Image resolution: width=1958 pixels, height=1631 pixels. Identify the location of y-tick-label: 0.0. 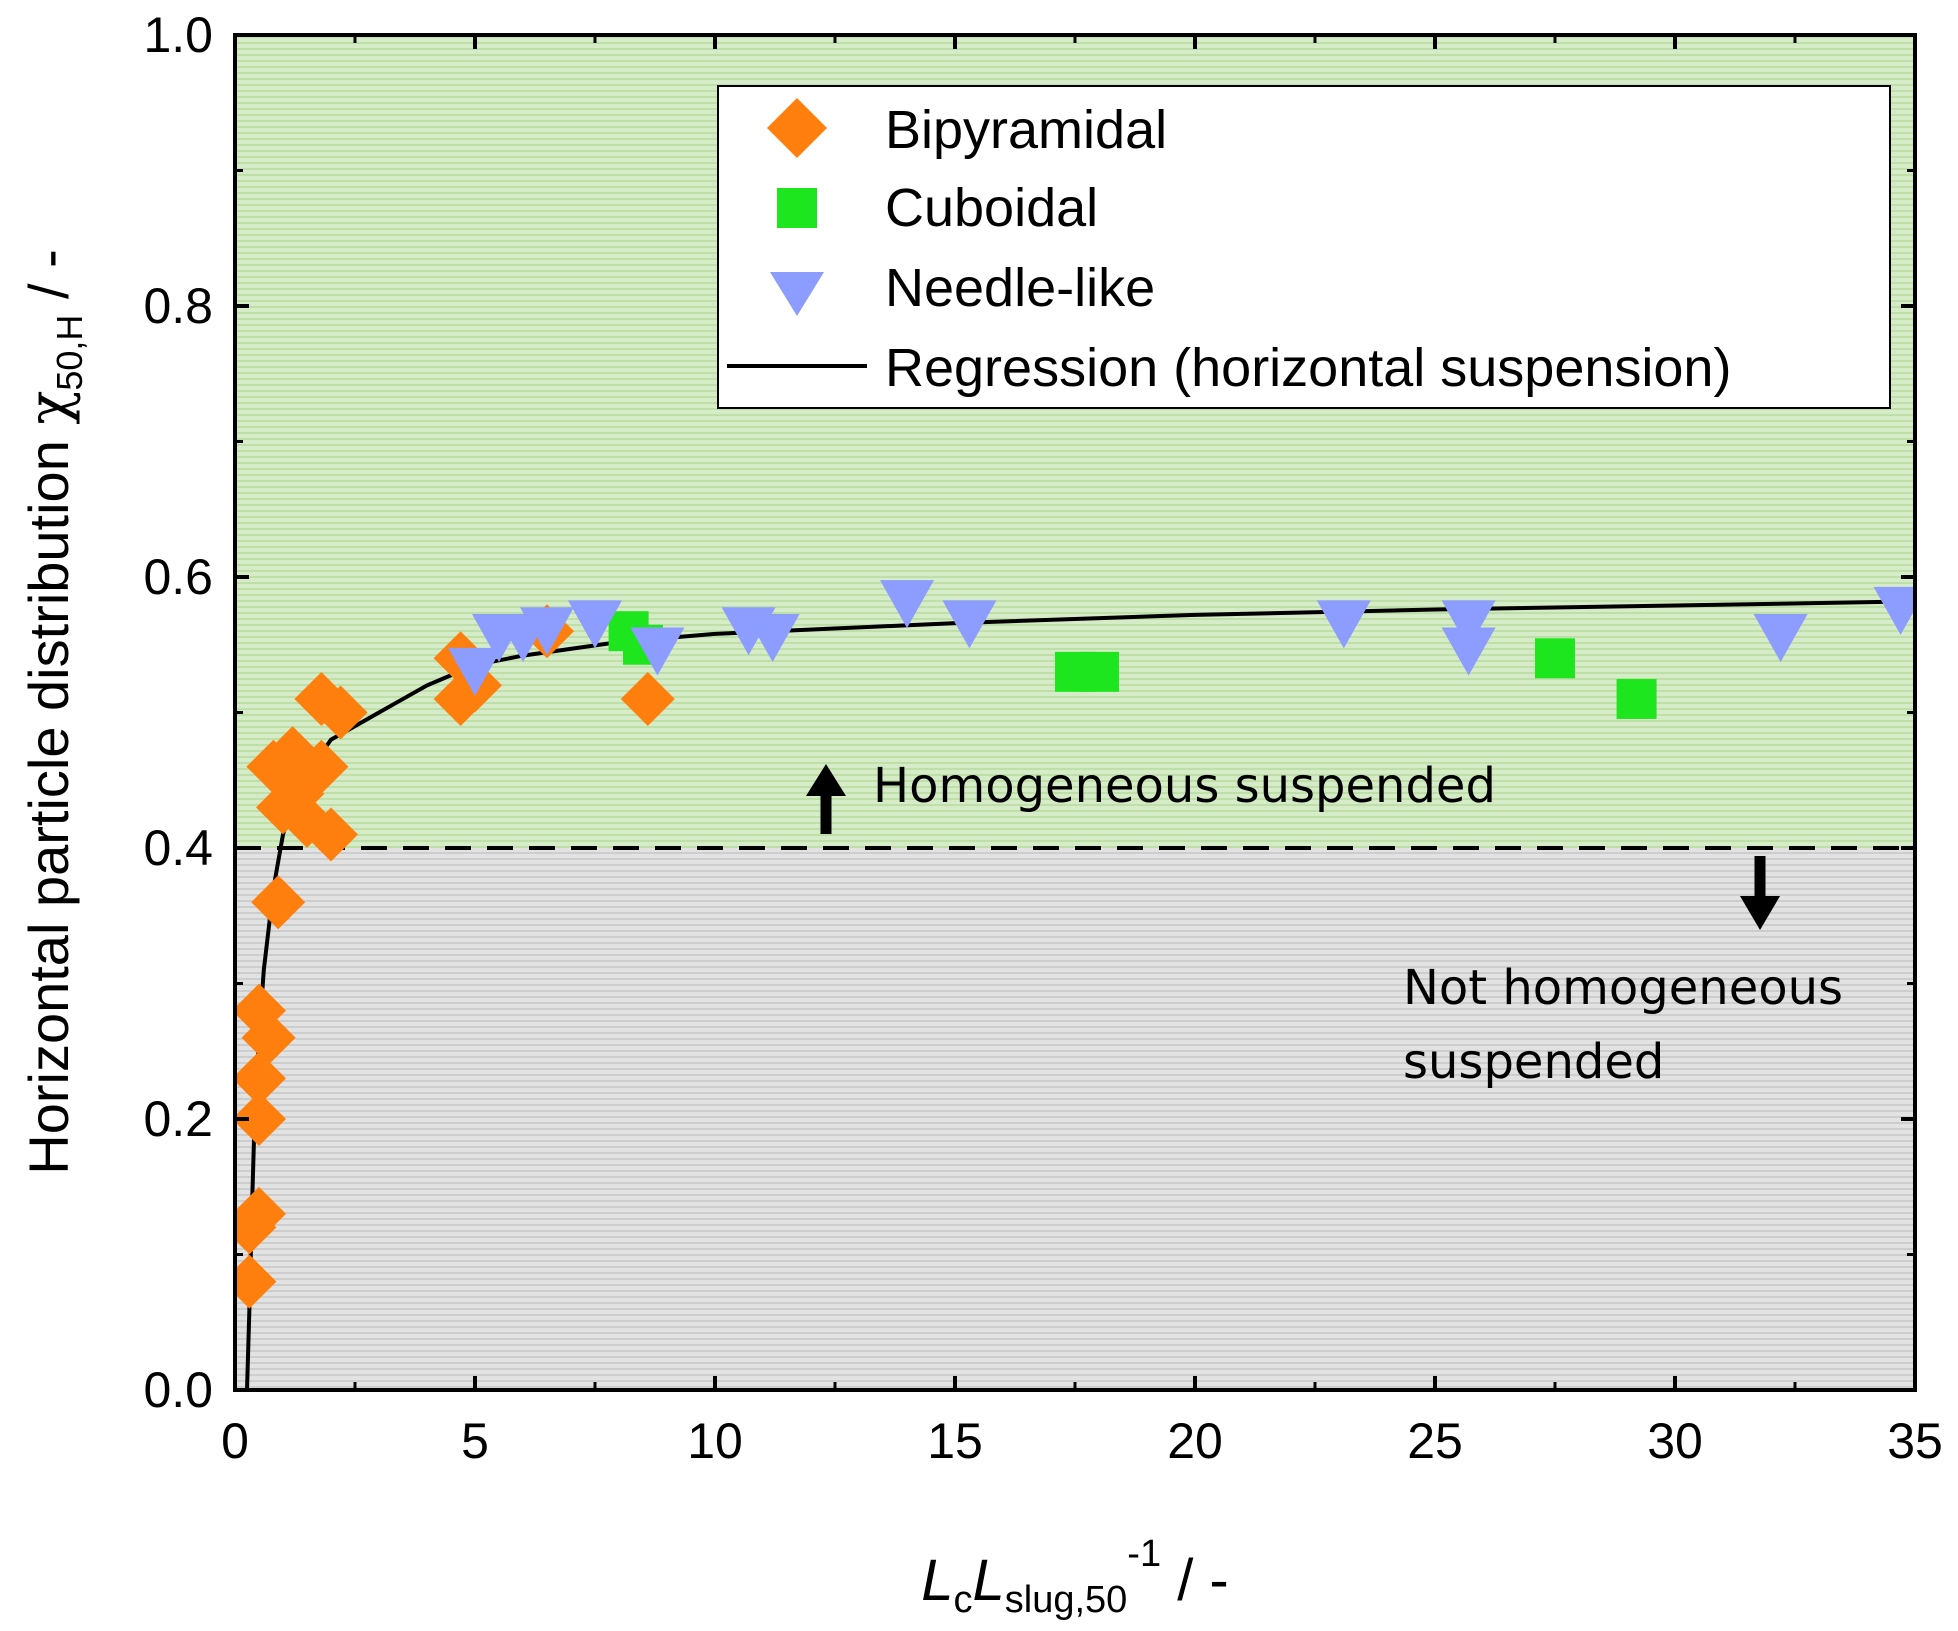
(178, 1390).